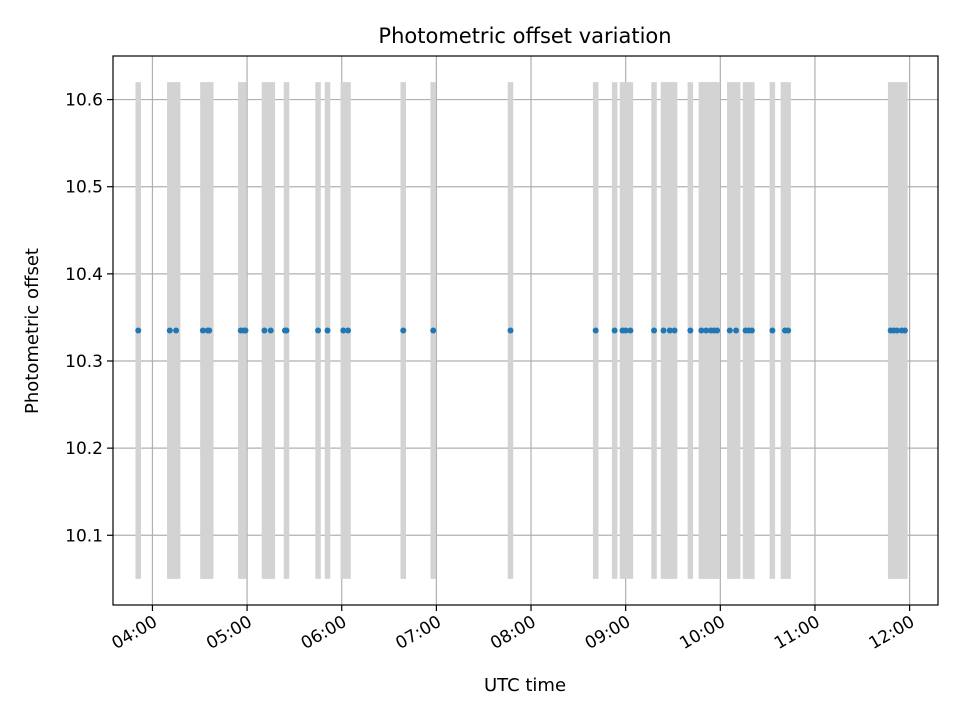 This screenshot has height=720, width=960. Describe the element at coordinates (32, 331) in the screenshot. I see `y-axis-title: Photometric offset` at that location.